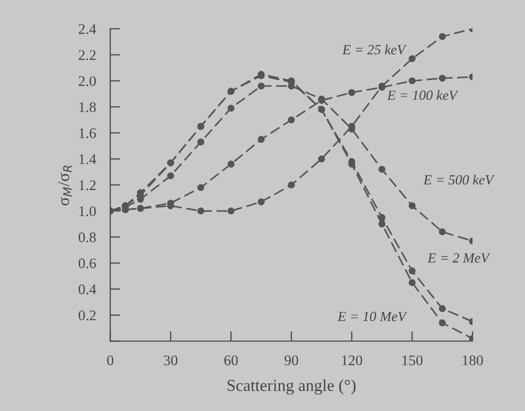 This screenshot has height=411, width=525. Describe the element at coordinates (87, 289) in the screenshot. I see `y-tick-label: 0.4` at that location.